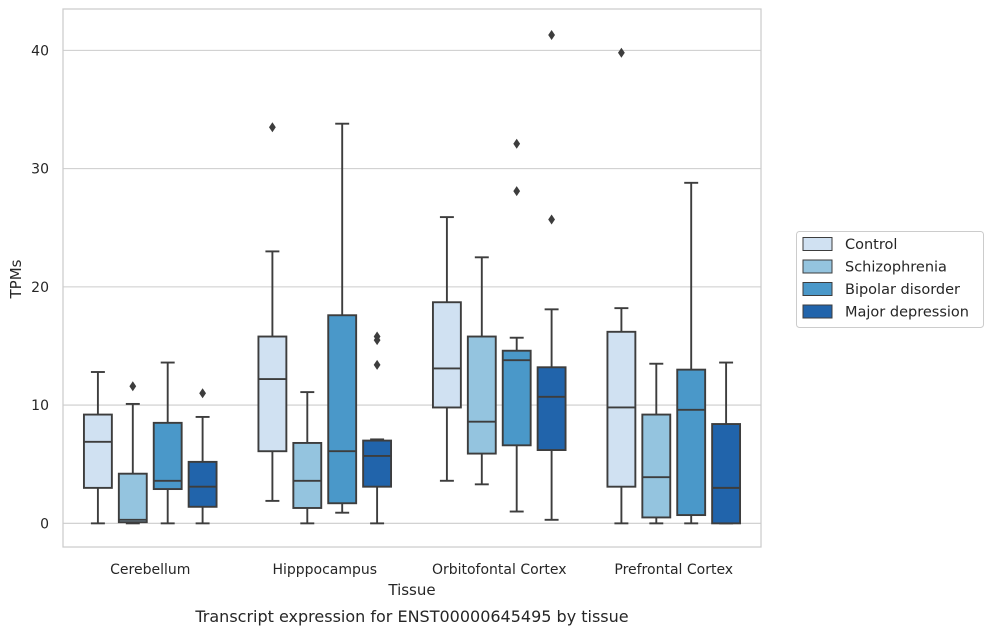 This screenshot has height=634, width=993. I want to click on legend-label: Control, so click(871, 245).